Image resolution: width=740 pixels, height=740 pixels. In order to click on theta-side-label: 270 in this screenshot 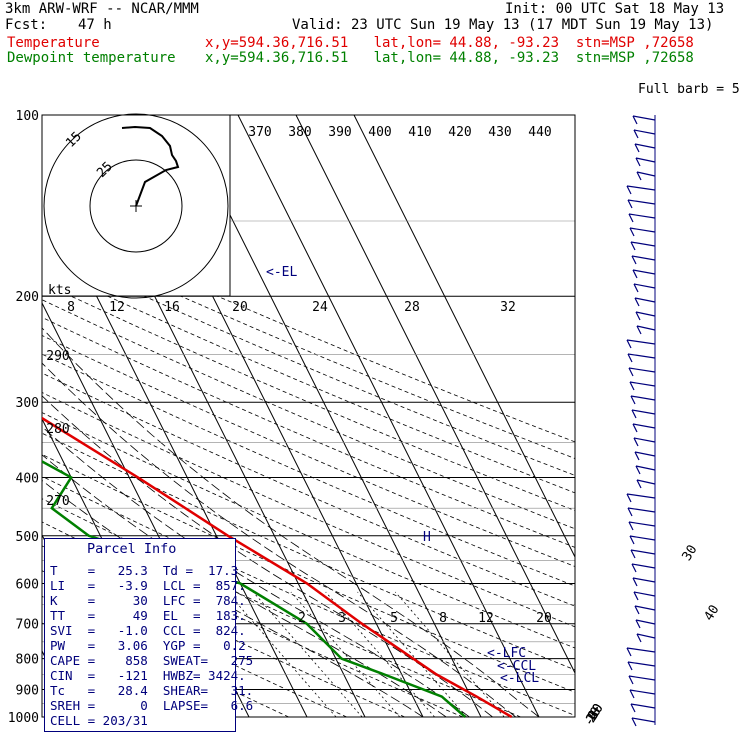, I will do `click(57, 501)`.